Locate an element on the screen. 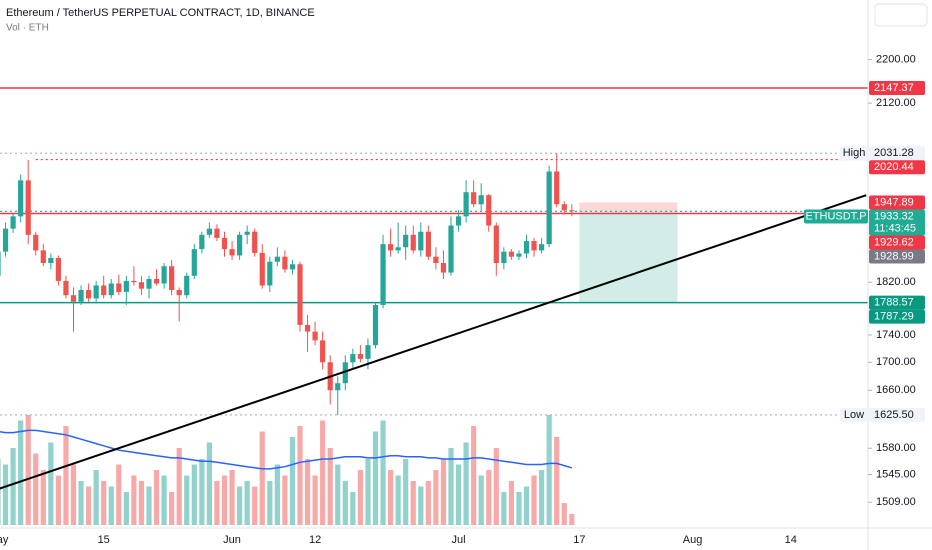 Image resolution: width=932 pixels, height=550 pixels. y-tick-label: 2120.00 is located at coordinates (896, 103).